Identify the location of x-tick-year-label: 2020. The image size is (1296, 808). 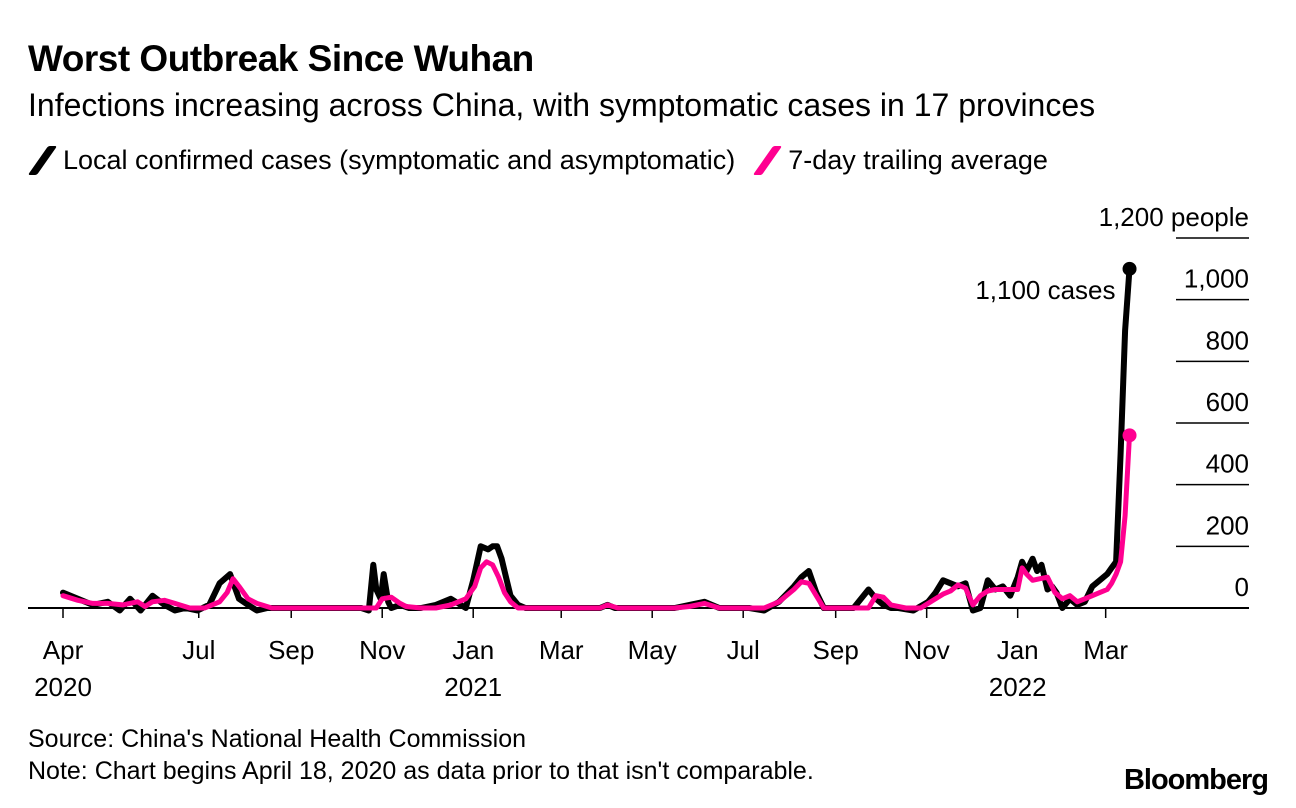
(63, 687).